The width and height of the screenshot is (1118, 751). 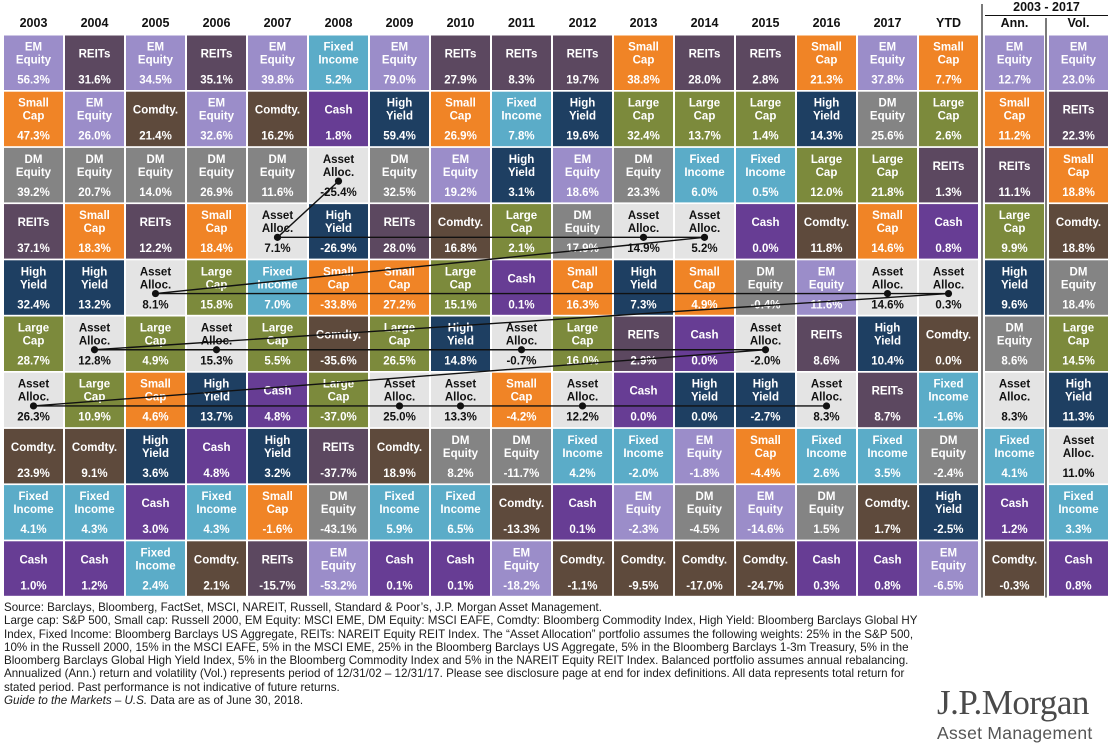 What do you see at coordinates (94, 418) in the screenshot?
I see `cell-value: 10.9%` at bounding box center [94, 418].